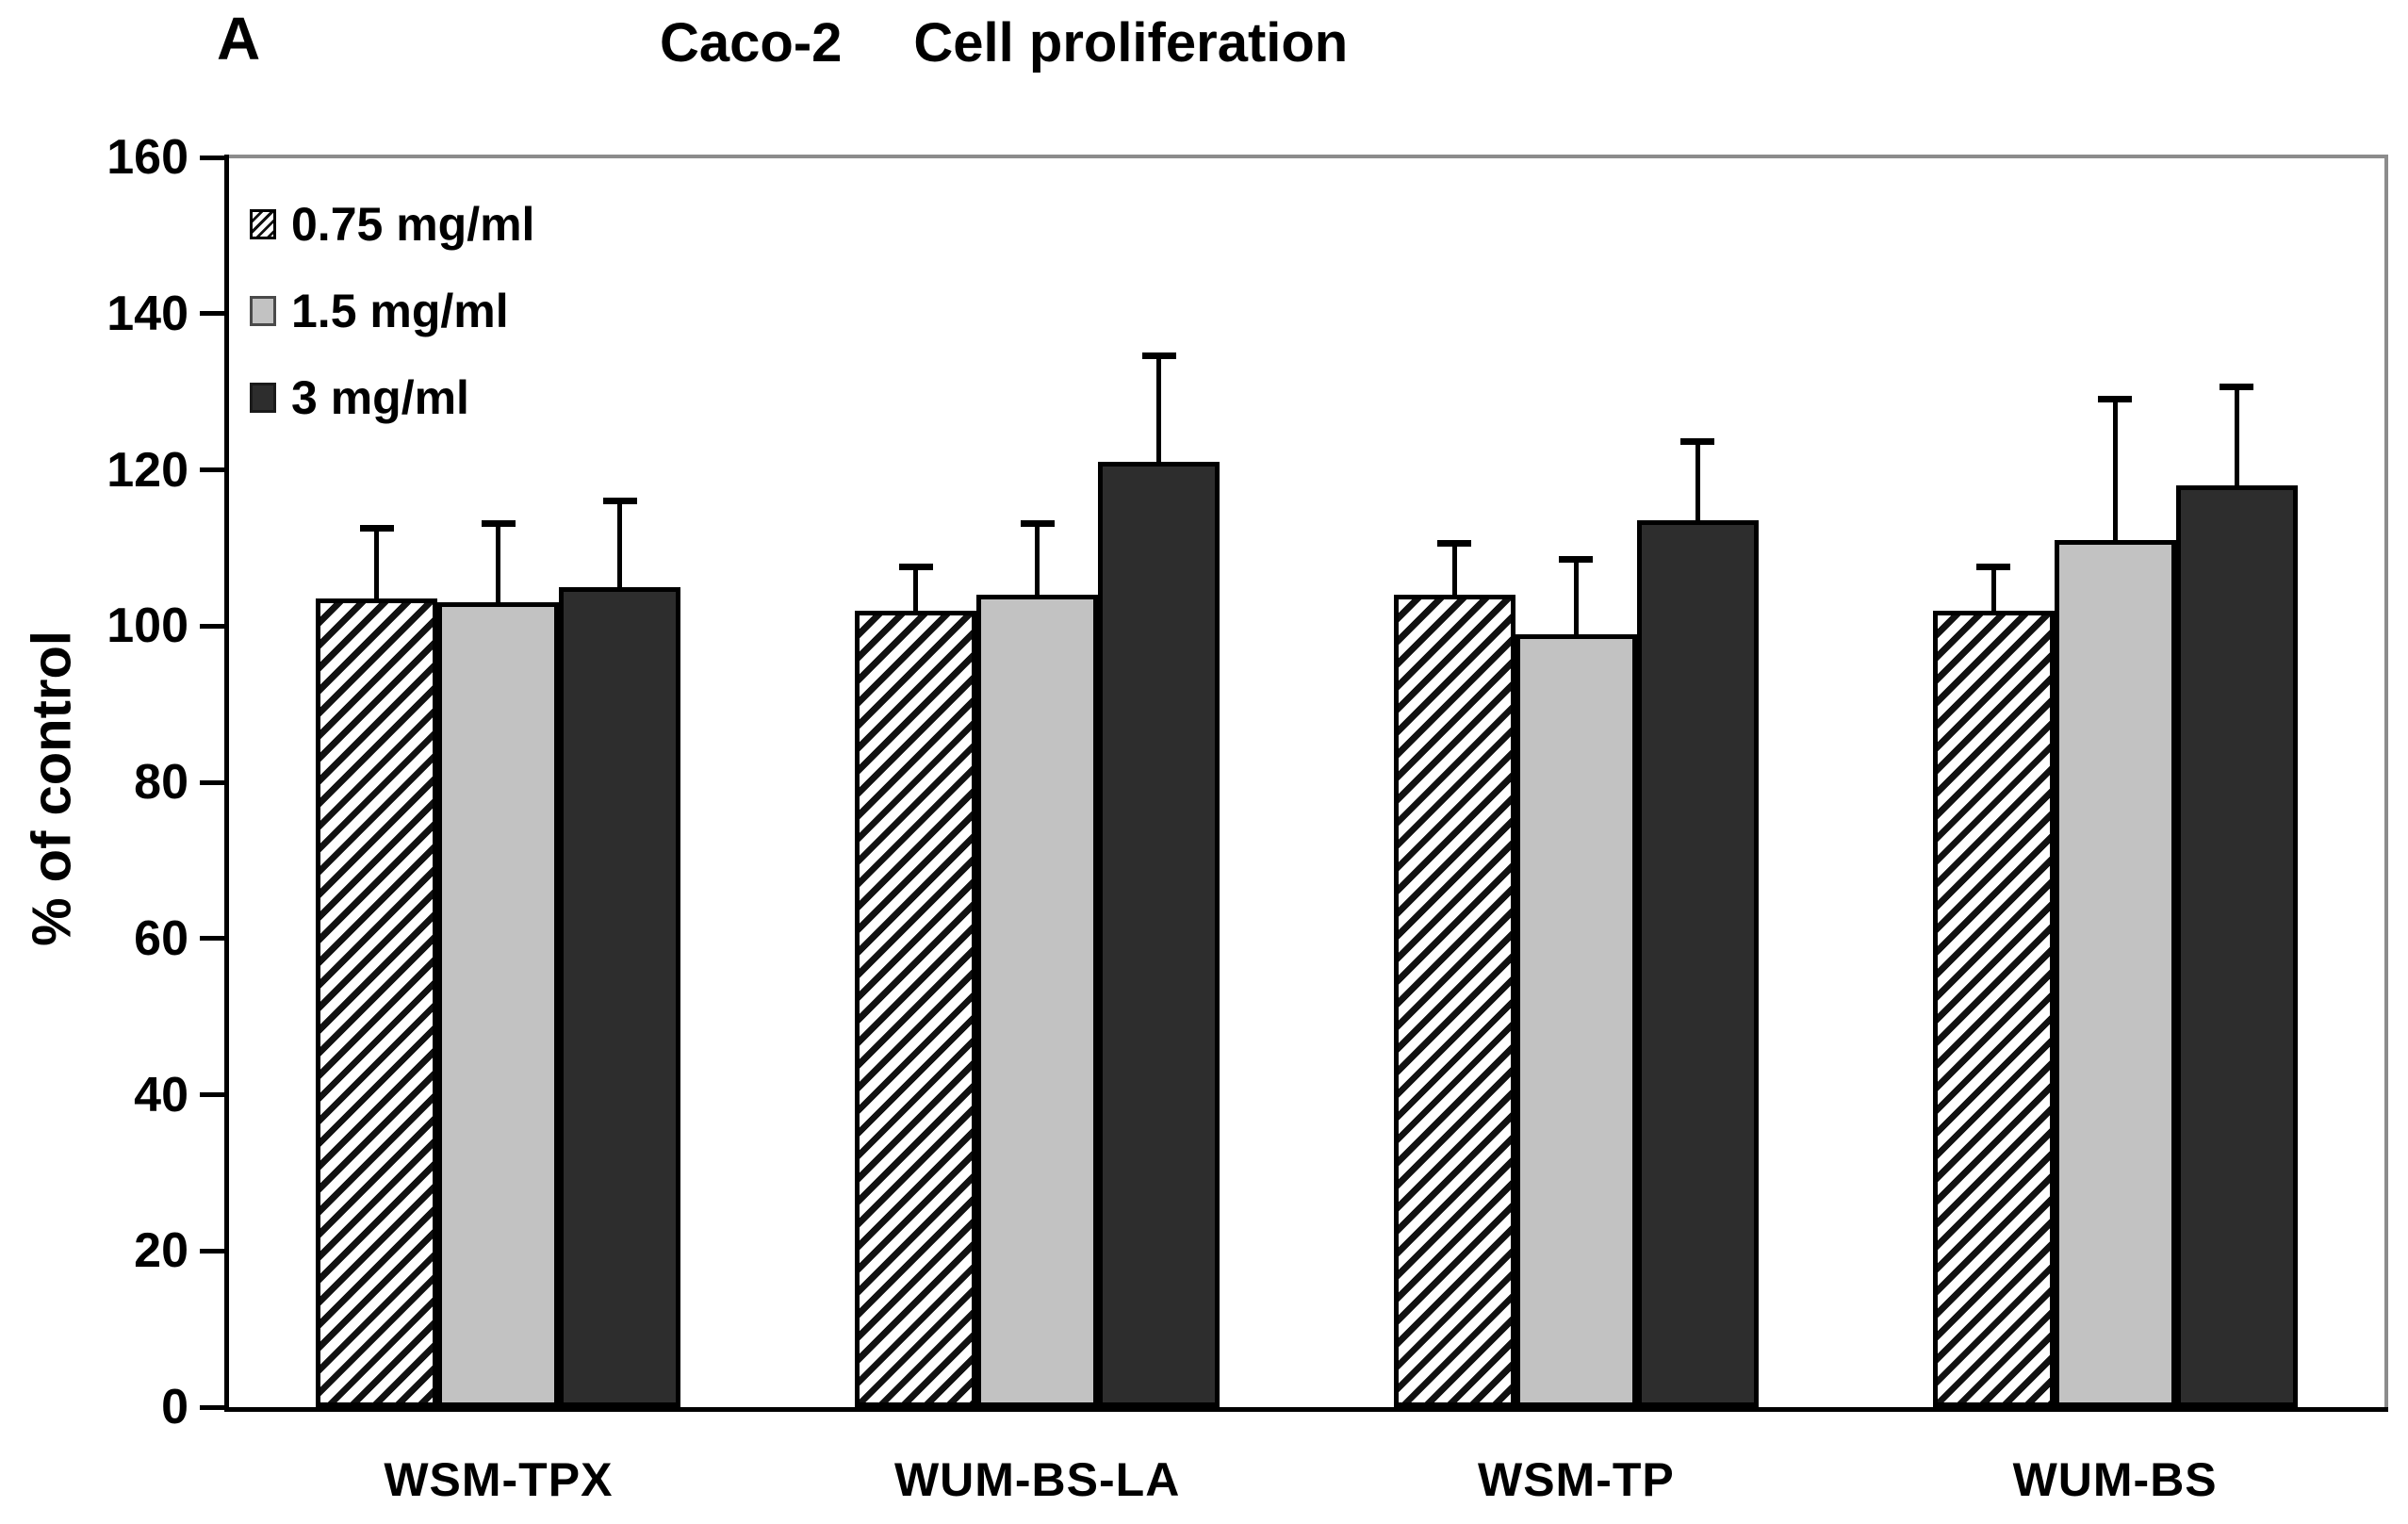  Describe the element at coordinates (400, 311) in the screenshot. I see `legend-label: 1.5 mg/ml` at that location.